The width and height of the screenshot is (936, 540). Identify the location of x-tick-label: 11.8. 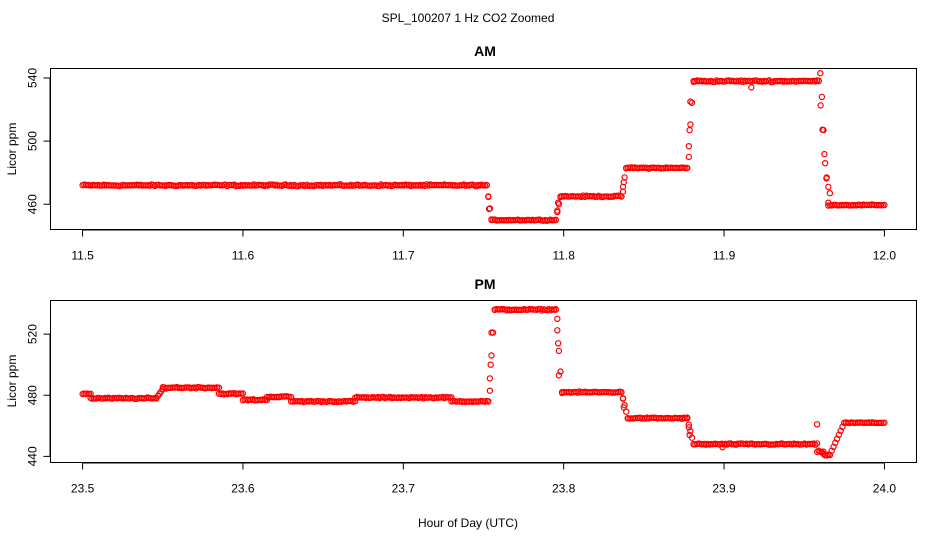
(563, 256).